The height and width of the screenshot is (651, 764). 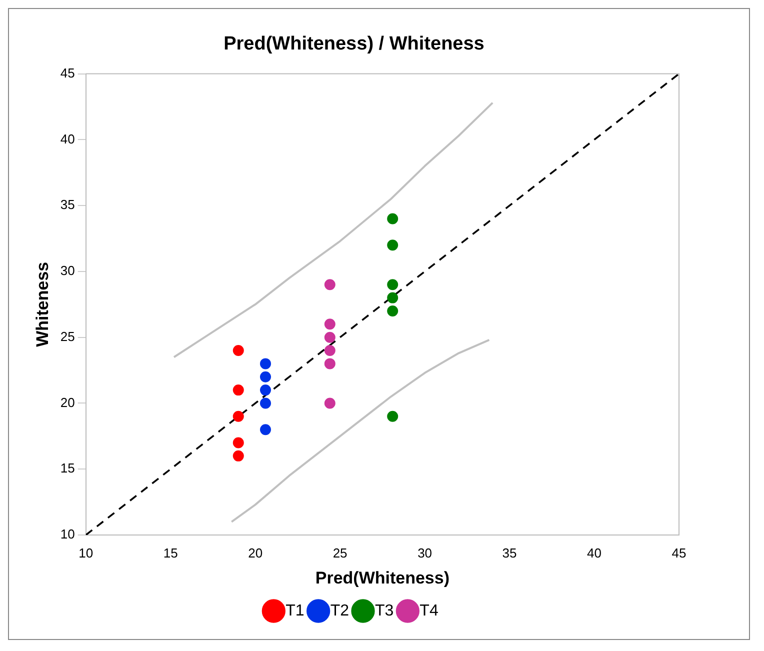 What do you see at coordinates (354, 44) in the screenshot?
I see `chart-title: Pred(Whiteness) / Whiteness` at bounding box center [354, 44].